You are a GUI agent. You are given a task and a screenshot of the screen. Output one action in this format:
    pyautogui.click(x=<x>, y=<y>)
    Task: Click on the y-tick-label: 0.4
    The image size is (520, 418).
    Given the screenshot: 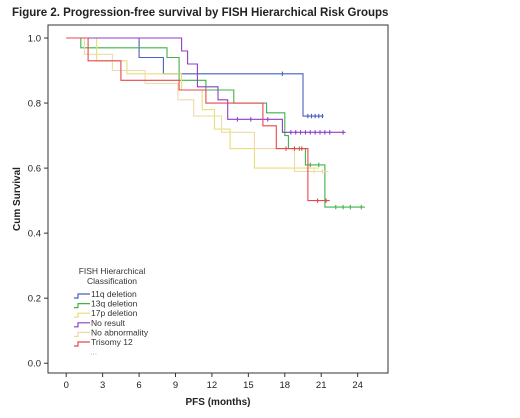 What is the action you would take?
    pyautogui.click(x=34, y=234)
    